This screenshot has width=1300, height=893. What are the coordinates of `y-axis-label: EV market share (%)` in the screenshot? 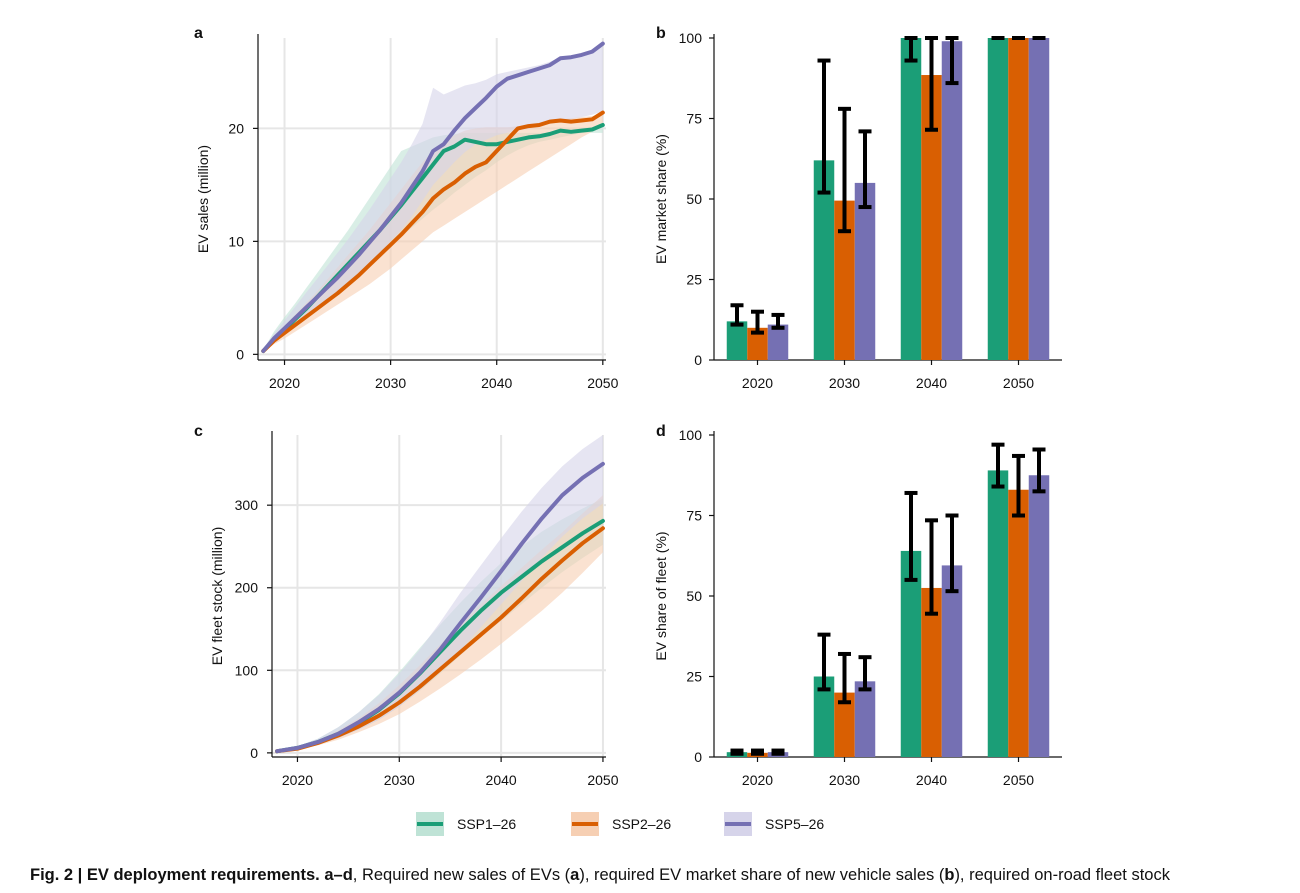 It's located at (661, 199).